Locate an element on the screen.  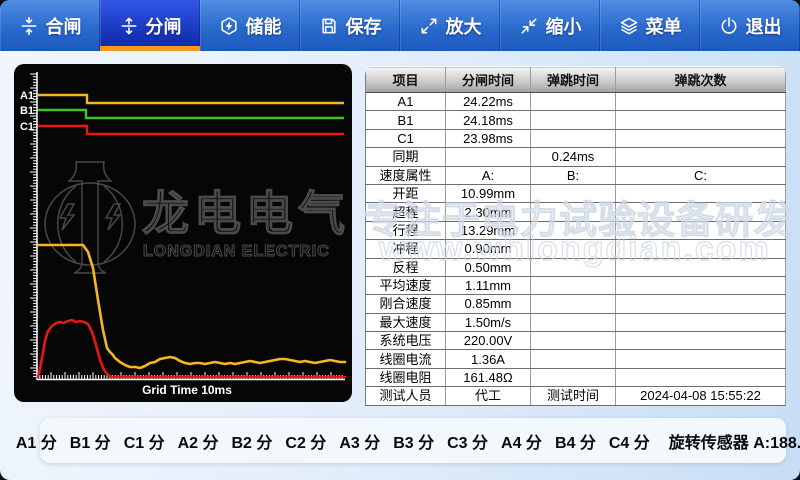
toolbar-button-label: 保存 is located at coordinates (363, 26).